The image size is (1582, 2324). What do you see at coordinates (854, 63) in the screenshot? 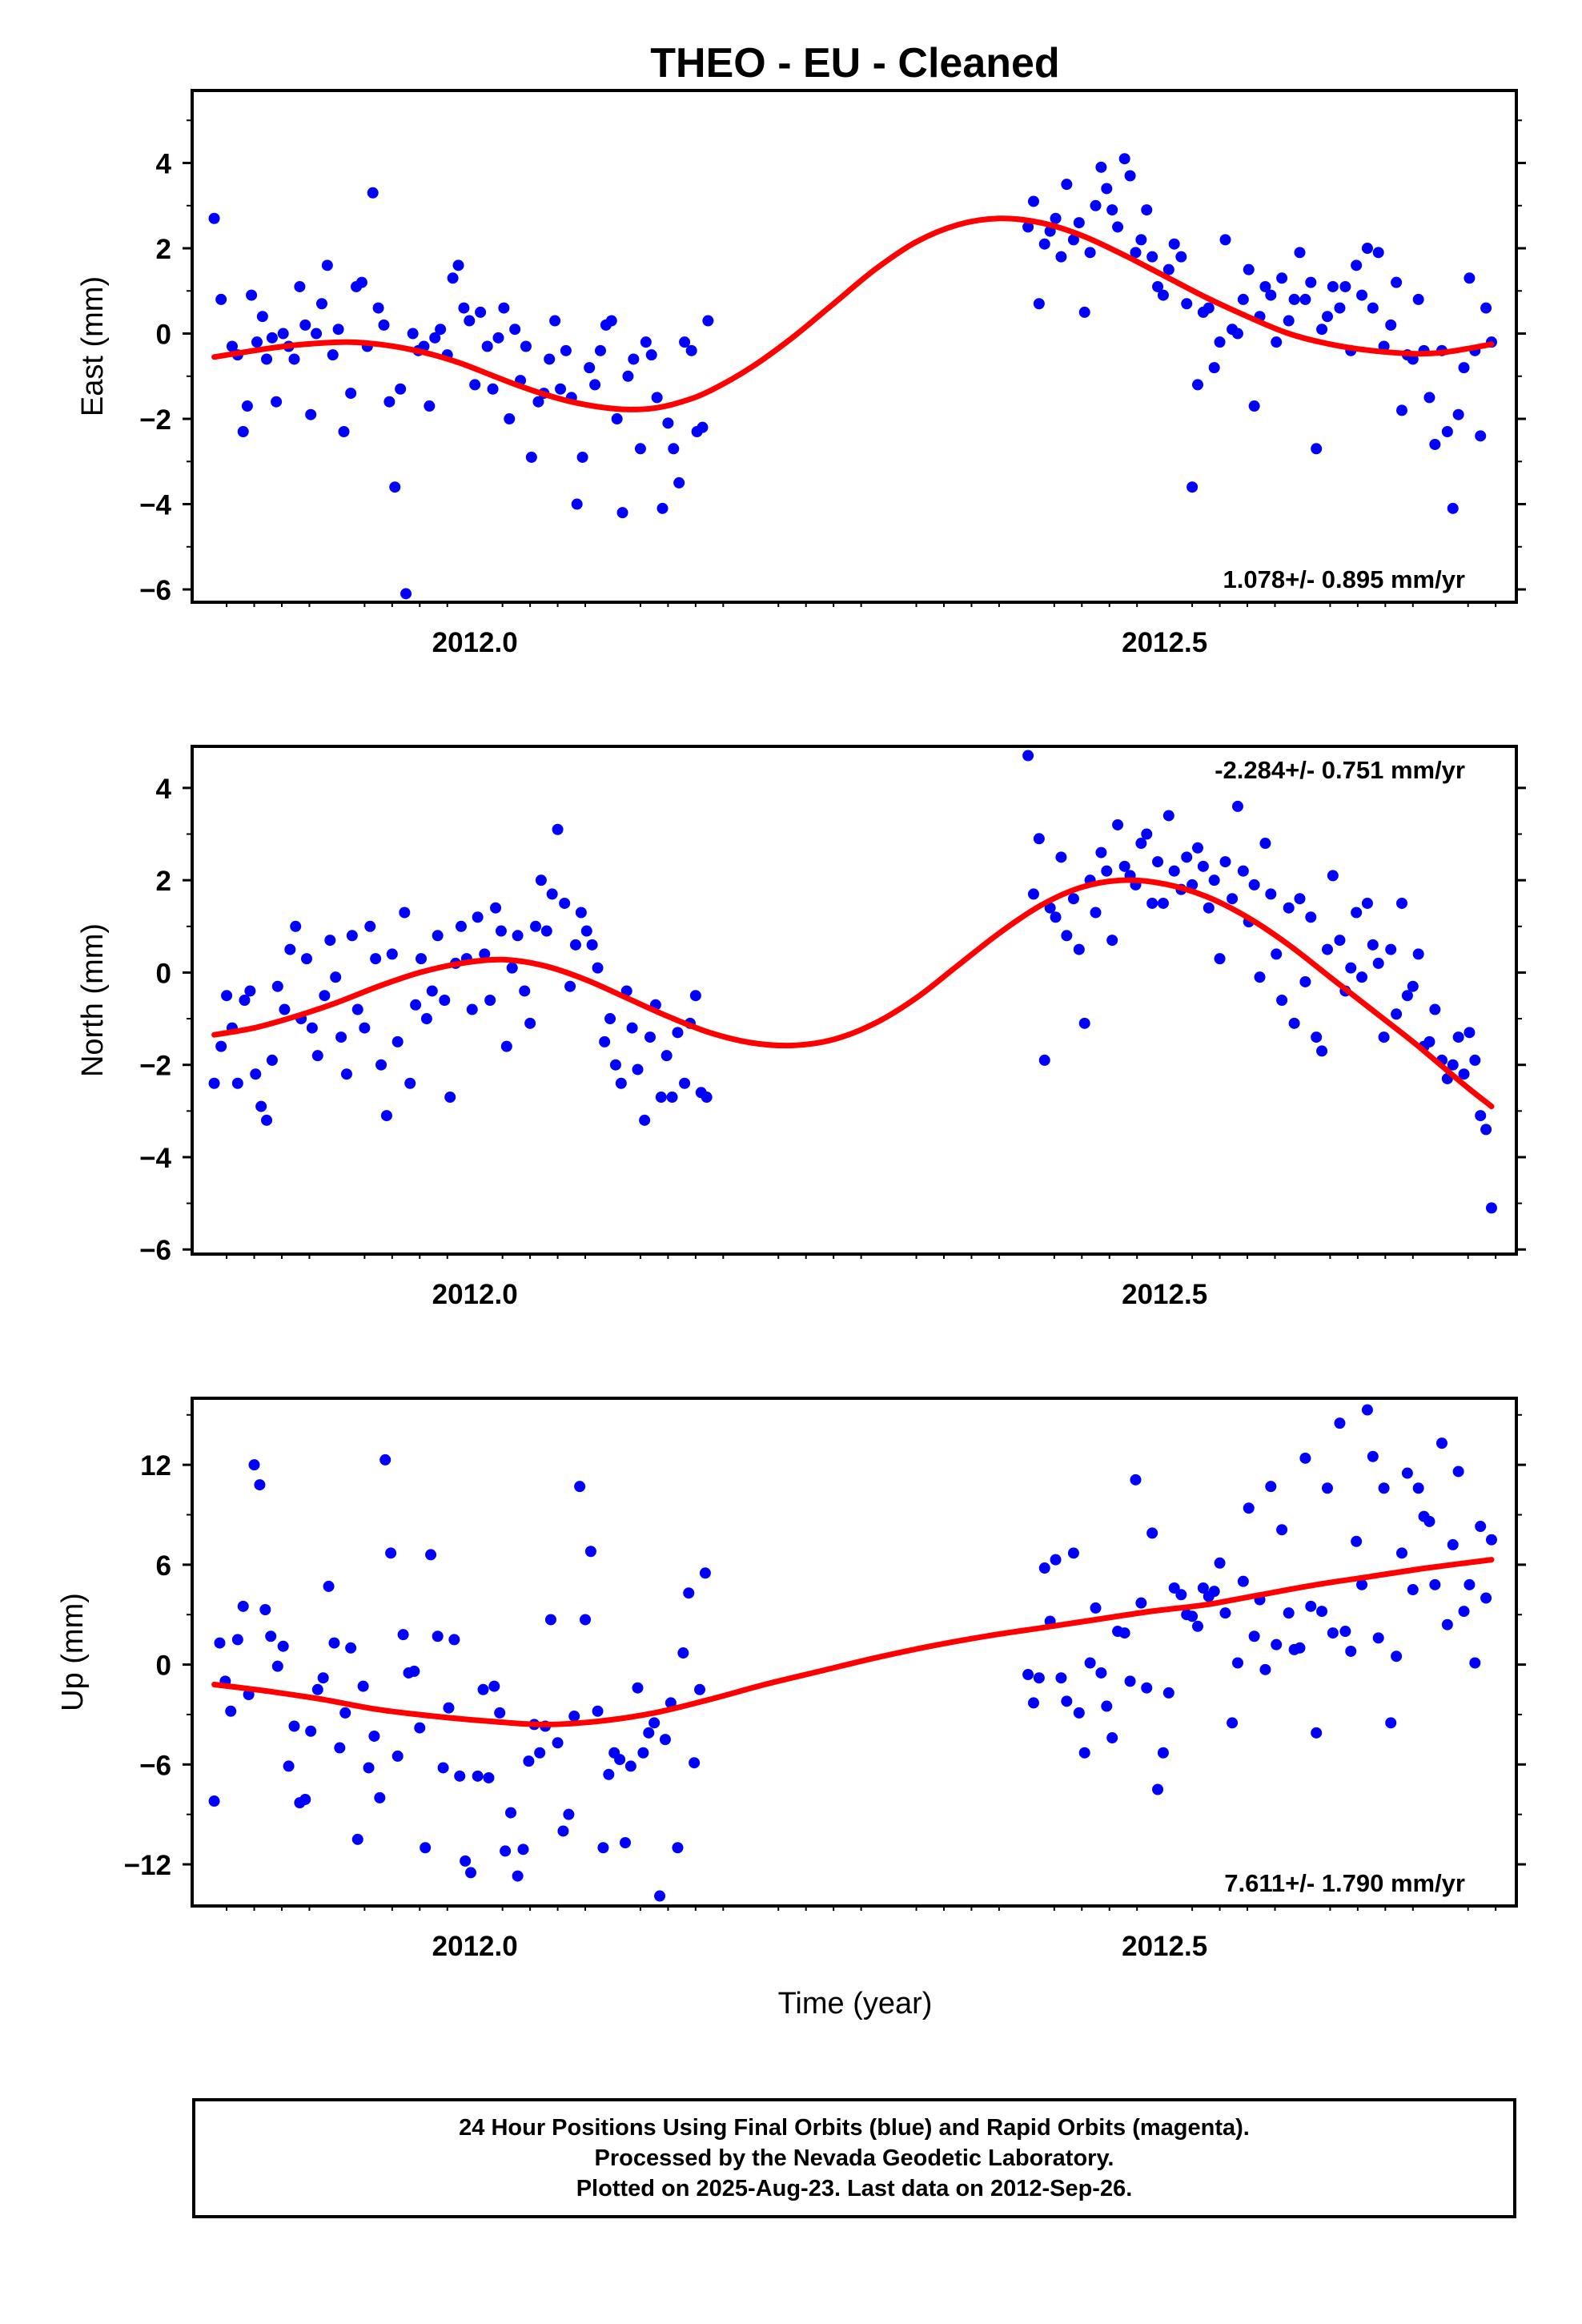
I see `chart-title: THEO - EU - Cleaned` at bounding box center [854, 63].